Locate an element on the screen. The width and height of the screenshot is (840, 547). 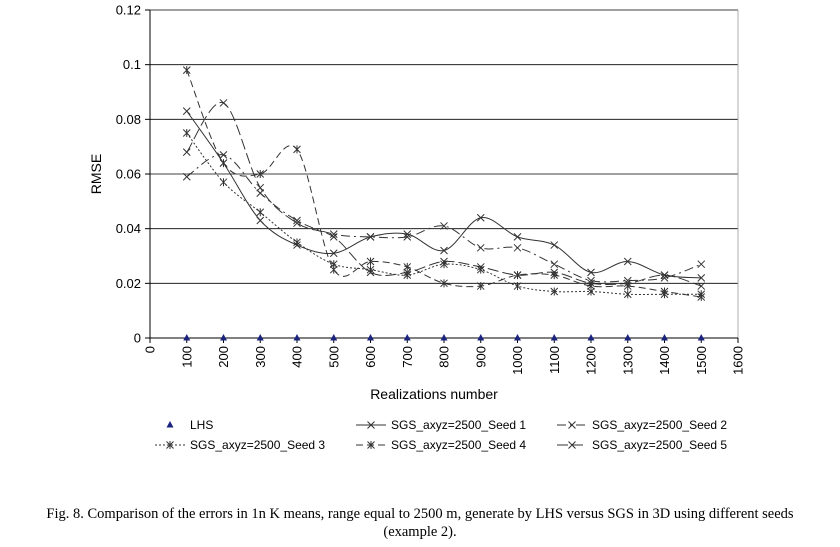
legend-label: SGS_axyz=2500_Seed 5 is located at coordinates (659, 445).